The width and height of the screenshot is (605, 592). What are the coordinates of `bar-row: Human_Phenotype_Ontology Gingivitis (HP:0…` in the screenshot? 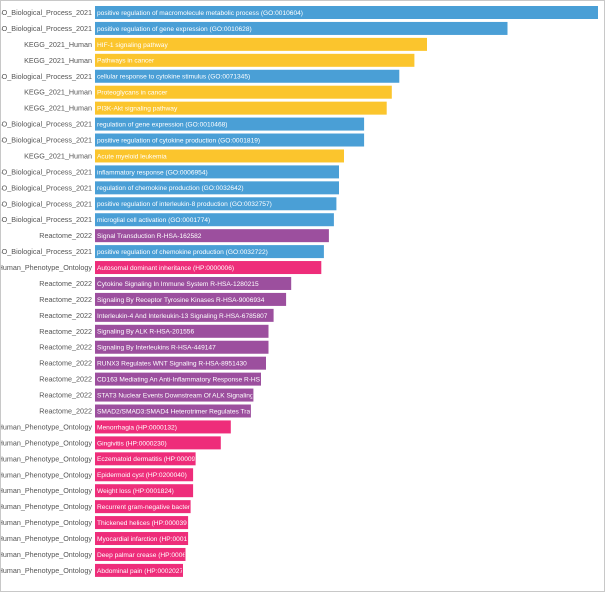 It's located at (111, 443).